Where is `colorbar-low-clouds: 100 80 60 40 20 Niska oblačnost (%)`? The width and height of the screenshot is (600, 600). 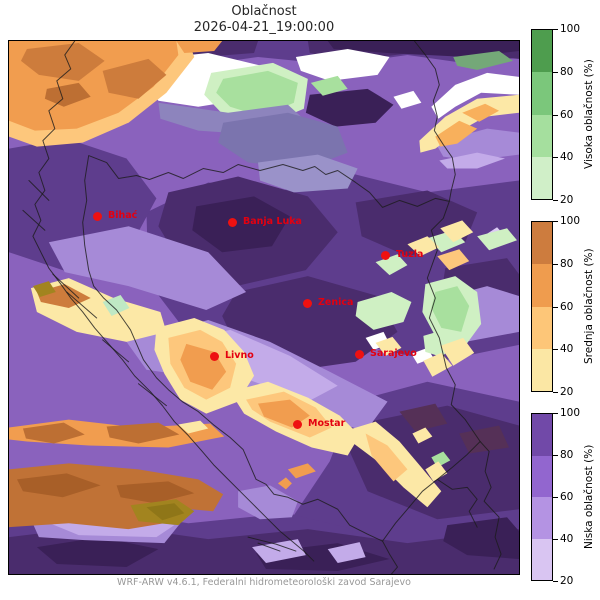
colorbar-low-clouds: 100 80 60 40 20 Niska oblačnost (%) is located at coordinates (564, 497).